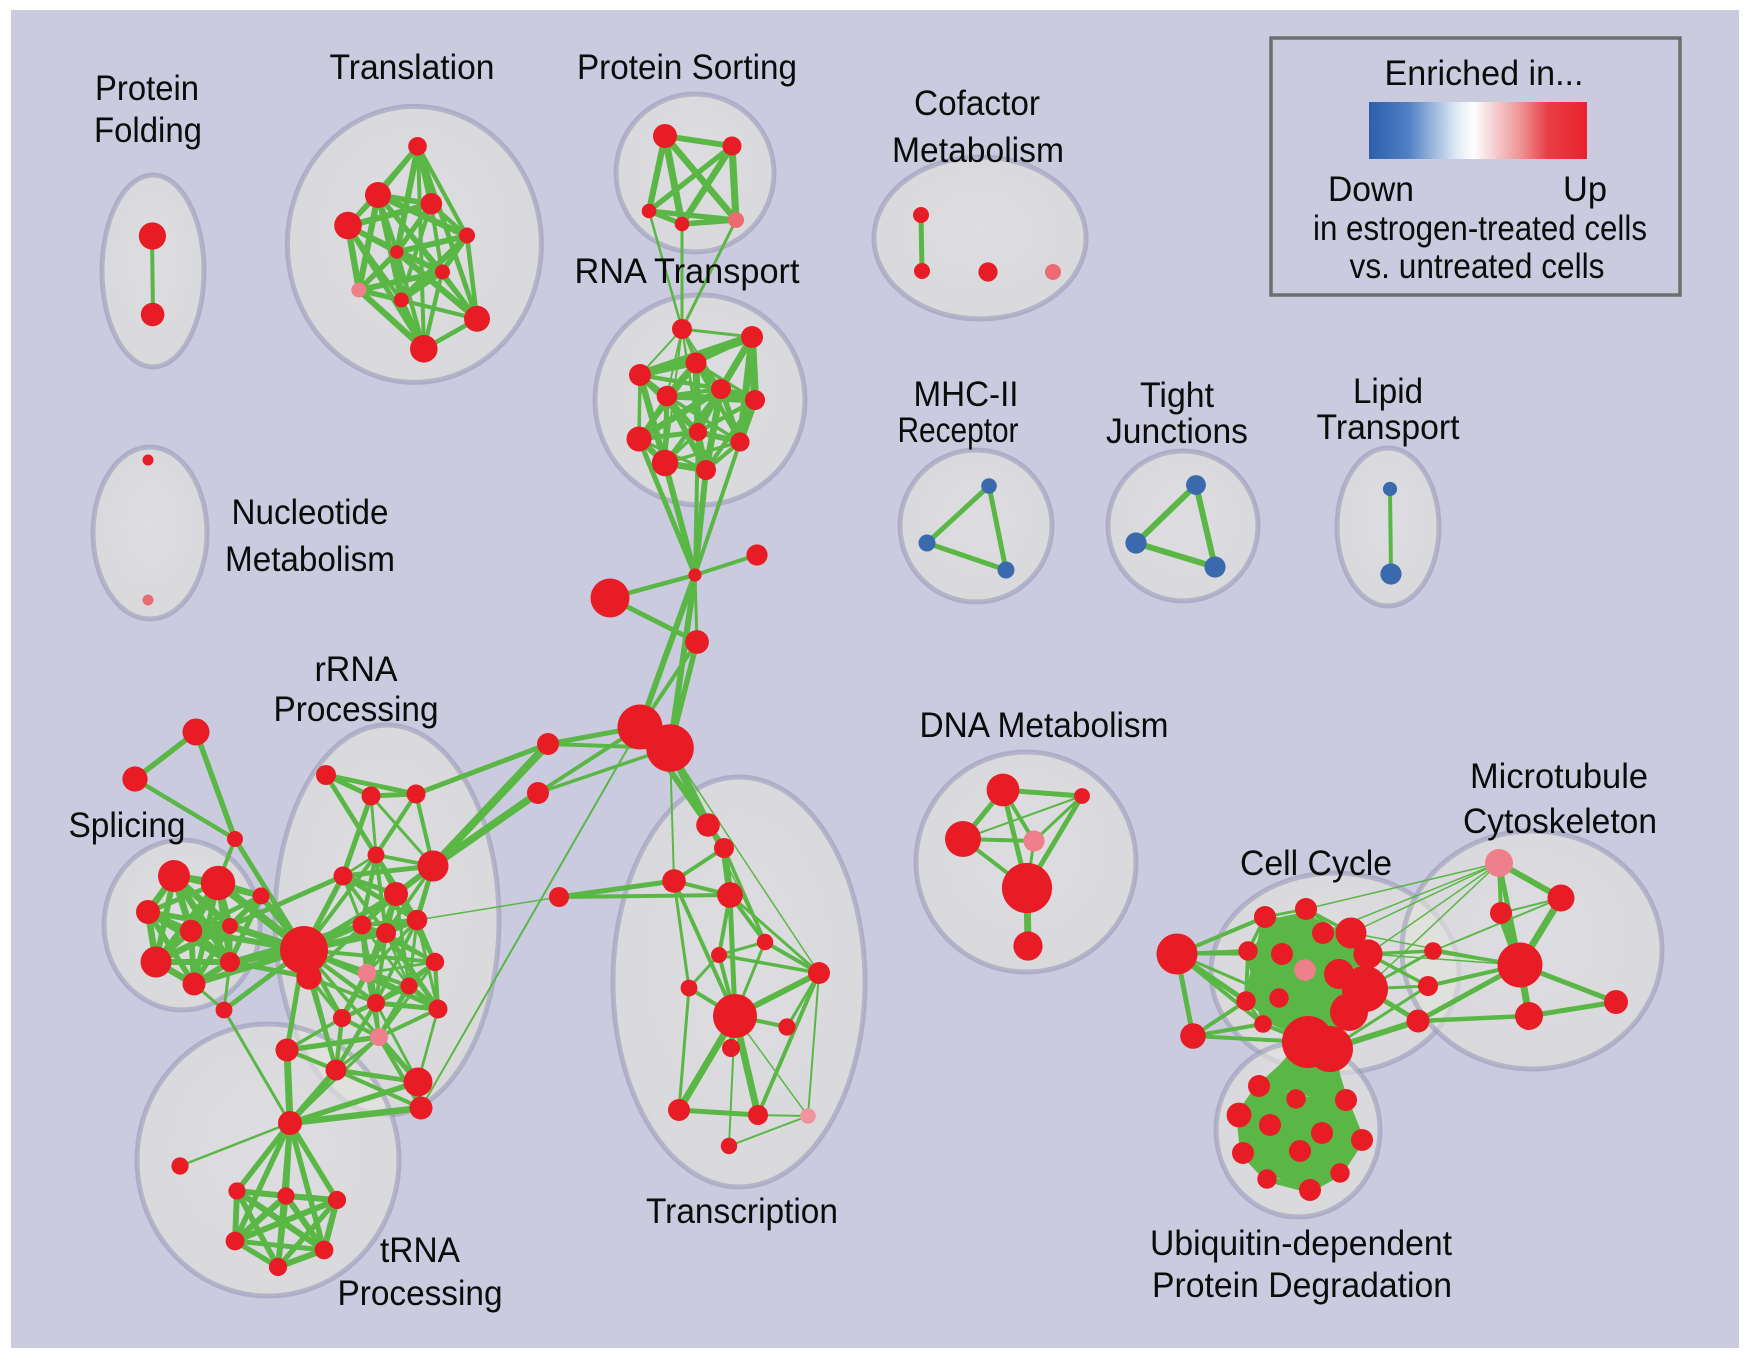  What do you see at coordinates (1477, 266) in the screenshot?
I see `svg-text: vs. untreated cells` at bounding box center [1477, 266].